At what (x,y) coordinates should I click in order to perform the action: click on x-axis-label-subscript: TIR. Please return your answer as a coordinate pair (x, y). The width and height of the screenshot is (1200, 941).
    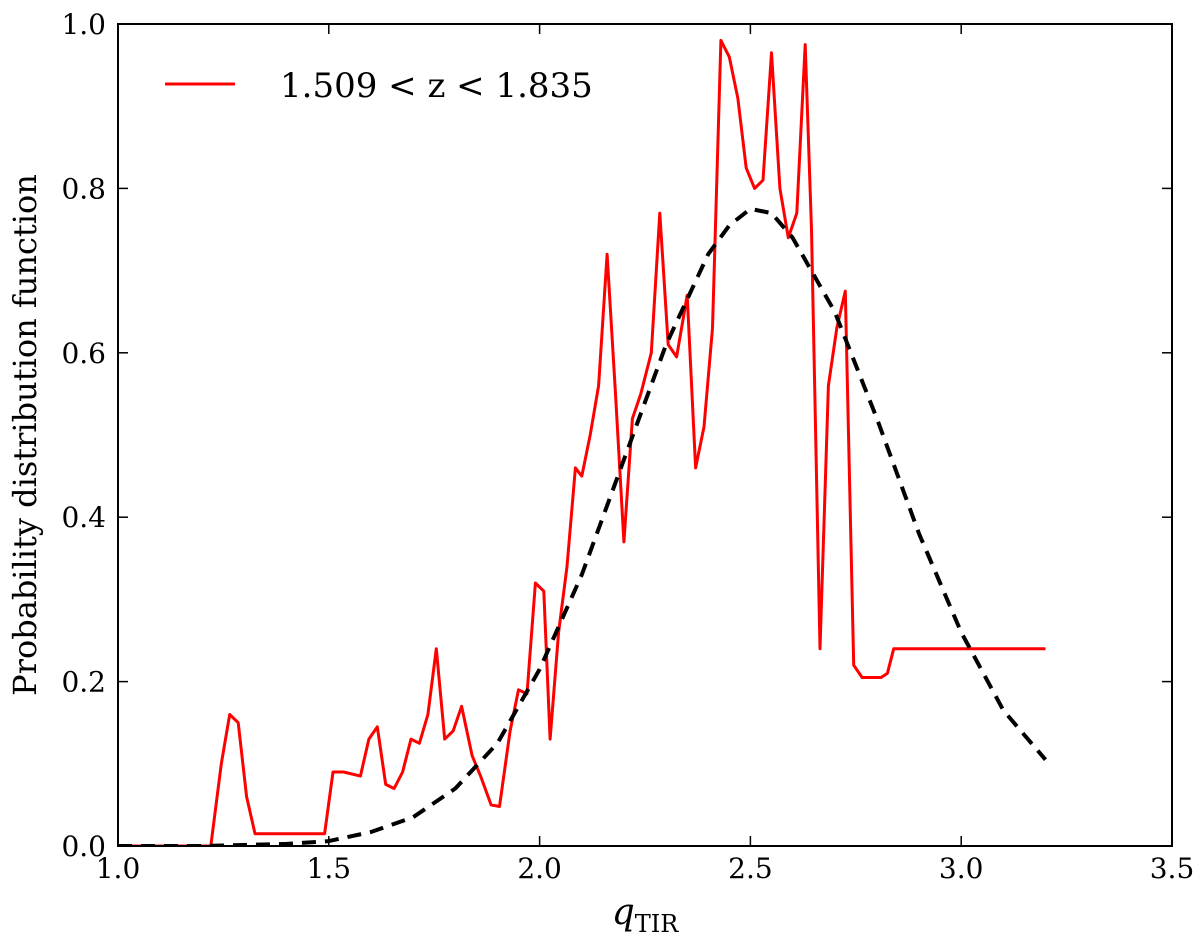
    Looking at the image, I should click on (657, 924).